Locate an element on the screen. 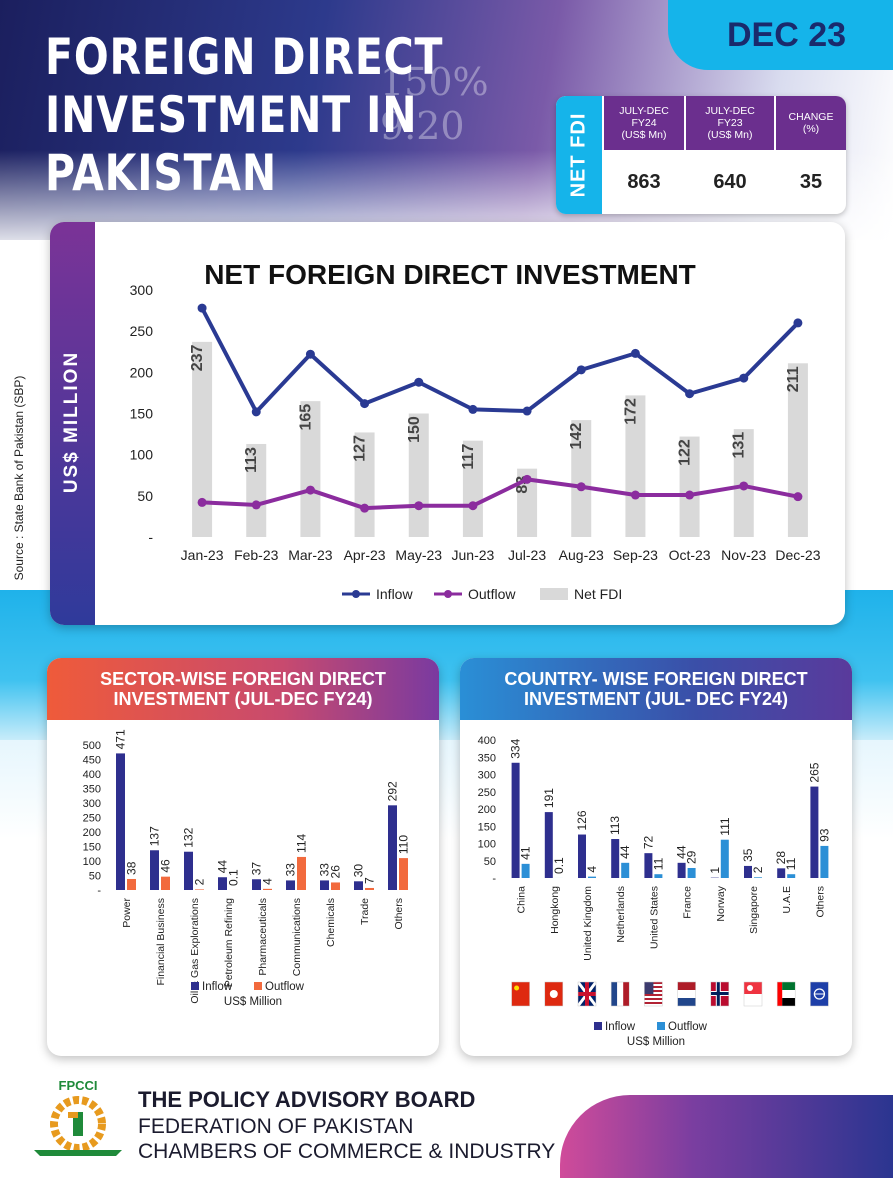 This screenshot has width=893, height=1178. net-fdi-data-label: 122 is located at coordinates (685, 452).